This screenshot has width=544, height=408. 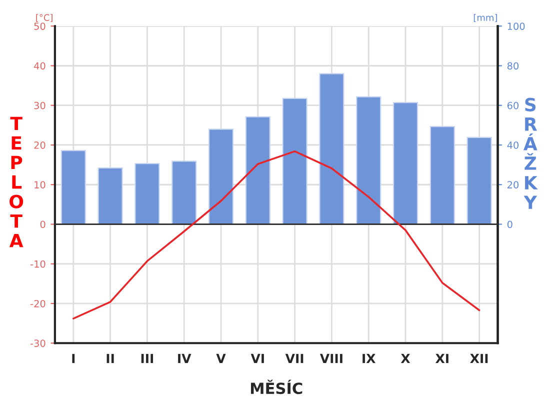 I want to click on x-axis-title: MĚSÍC, so click(x=276, y=387).